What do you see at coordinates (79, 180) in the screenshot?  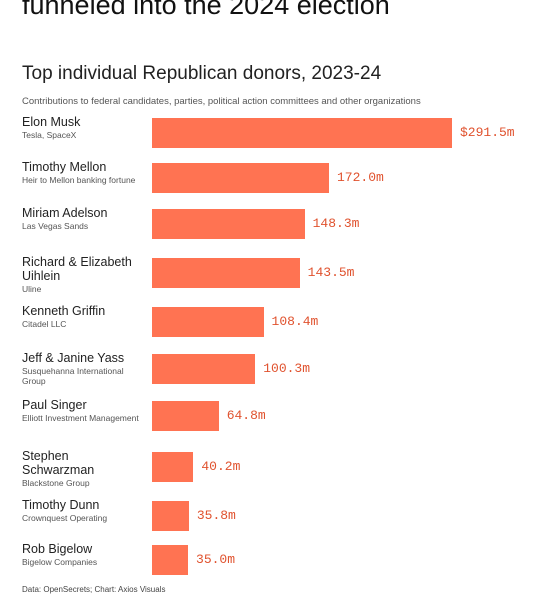 I see `donor-description: Heir to Mellon banking fortune` at bounding box center [79, 180].